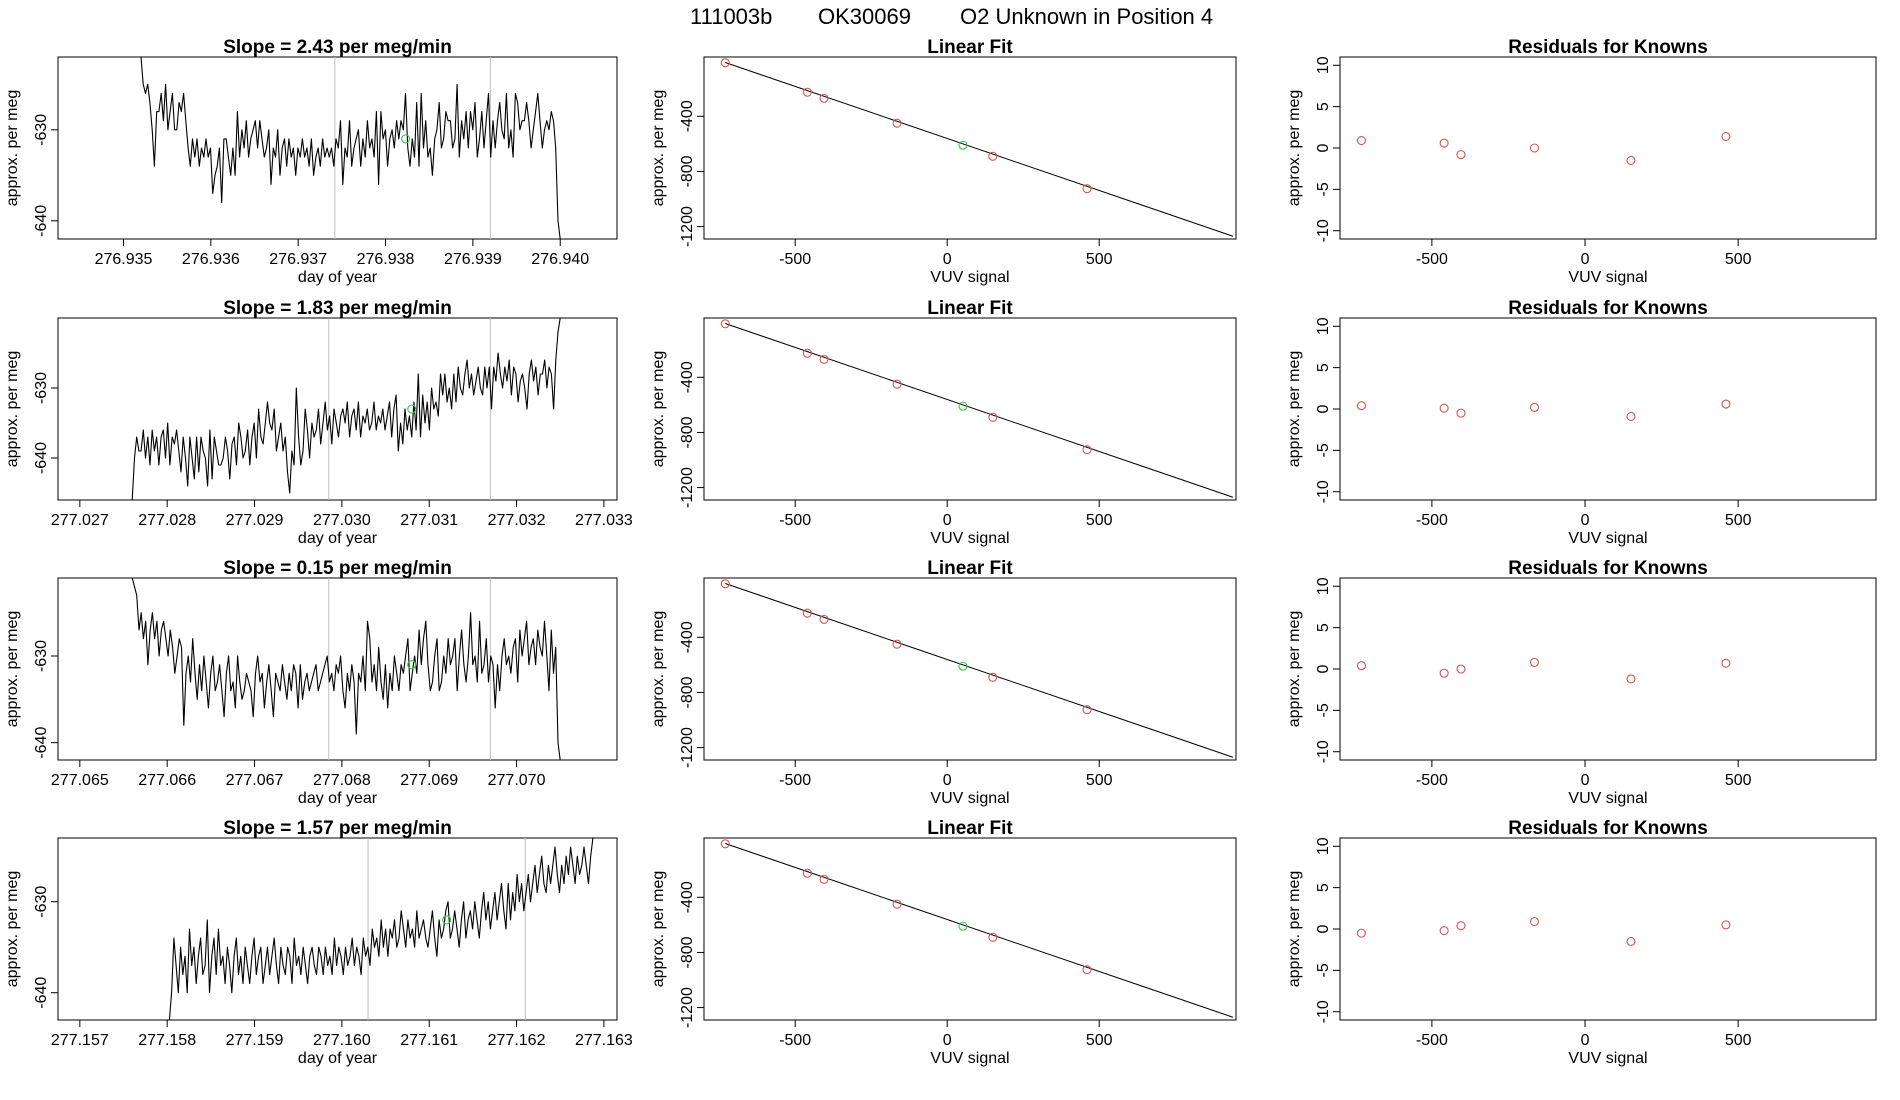 This screenshot has height=1100, width=1900. I want to click on x-tick-label: 277.065, so click(80, 780).